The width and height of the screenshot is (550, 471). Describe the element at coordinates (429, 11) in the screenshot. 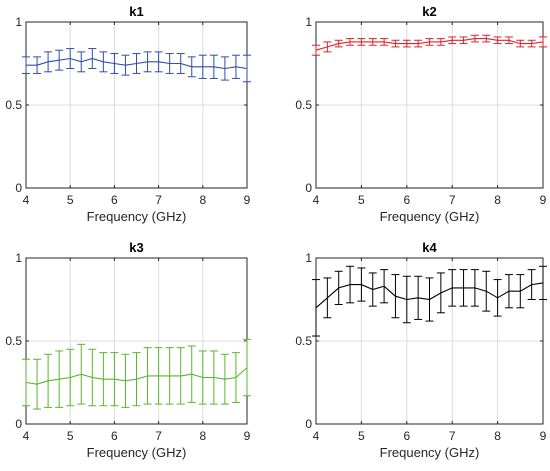

I see `chart-title: k2` at that location.